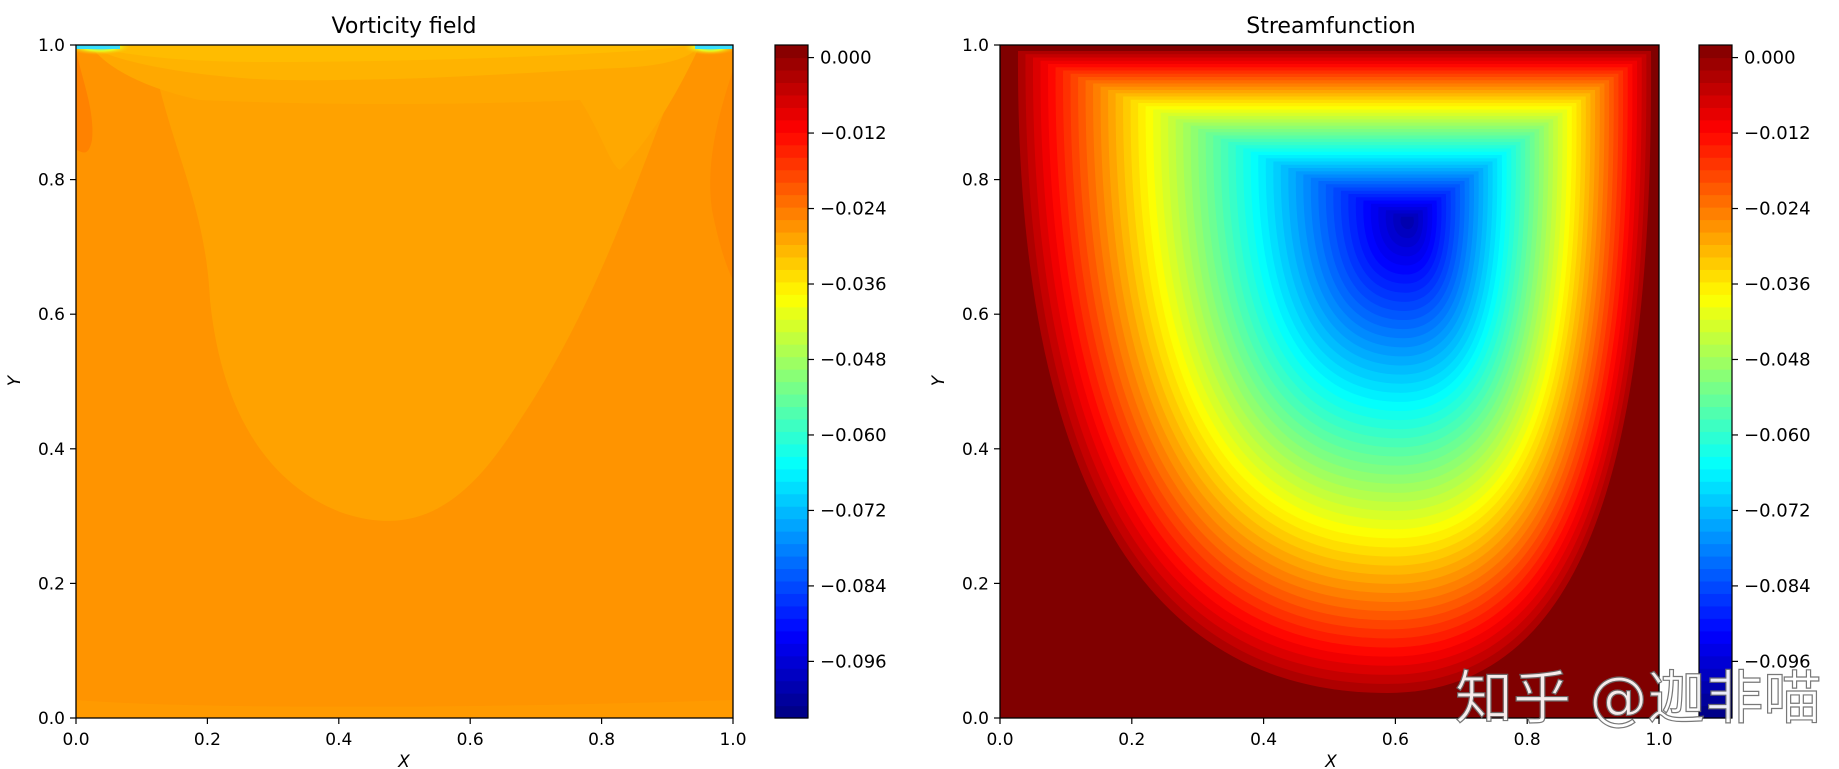 The height and width of the screenshot is (769, 1839). What do you see at coordinates (403, 760) in the screenshot?
I see `vorticity-x-axis-label: X` at bounding box center [403, 760].